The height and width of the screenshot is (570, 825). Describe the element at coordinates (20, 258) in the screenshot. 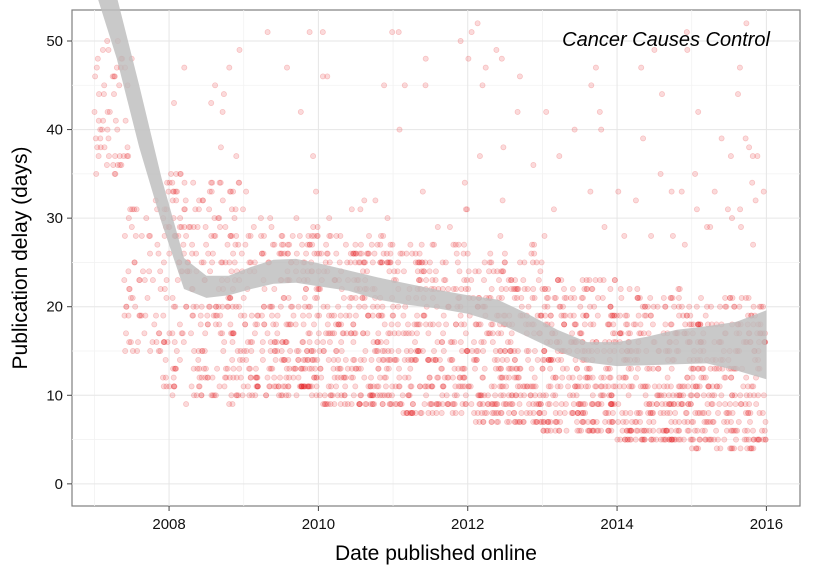

I see `y-axis-title: Publication delay (days)` at that location.